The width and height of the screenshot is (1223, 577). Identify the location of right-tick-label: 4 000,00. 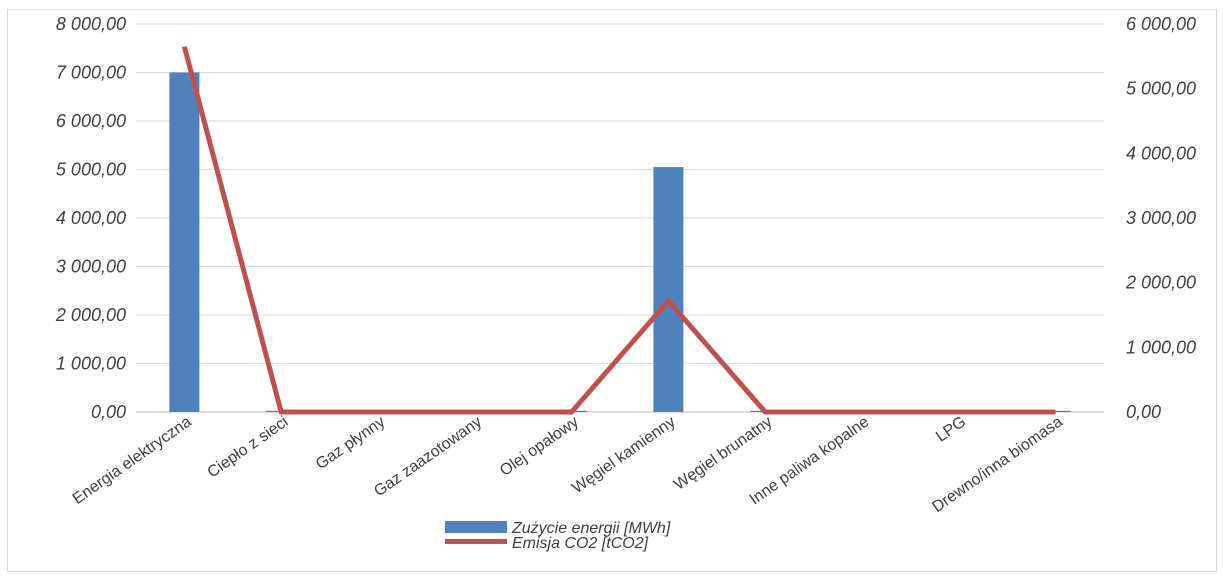
(1161, 153).